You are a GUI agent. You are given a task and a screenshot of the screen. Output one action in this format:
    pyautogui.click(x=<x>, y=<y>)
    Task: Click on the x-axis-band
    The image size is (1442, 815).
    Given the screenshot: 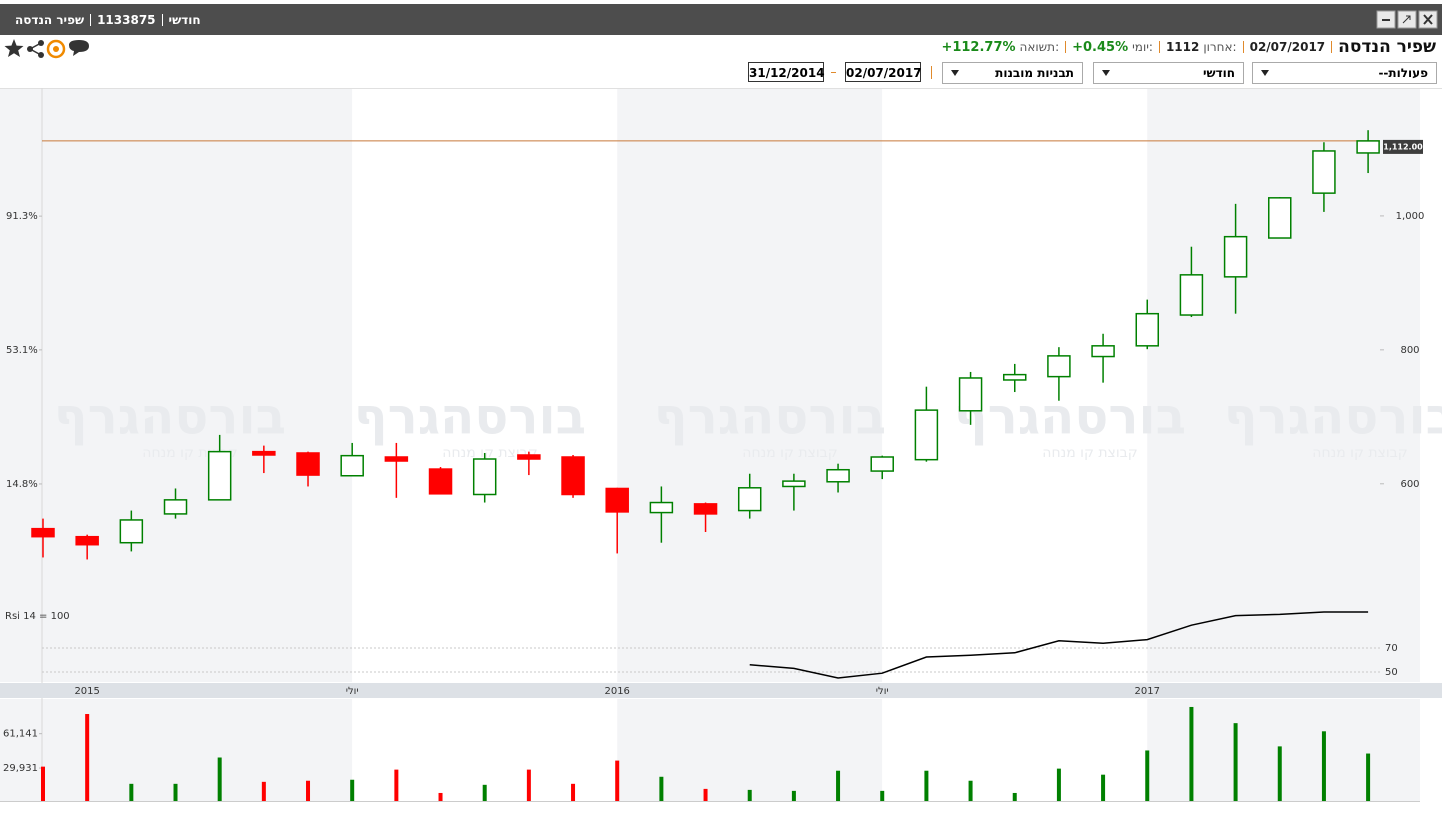 What is the action you would take?
    pyautogui.click(x=721, y=690)
    